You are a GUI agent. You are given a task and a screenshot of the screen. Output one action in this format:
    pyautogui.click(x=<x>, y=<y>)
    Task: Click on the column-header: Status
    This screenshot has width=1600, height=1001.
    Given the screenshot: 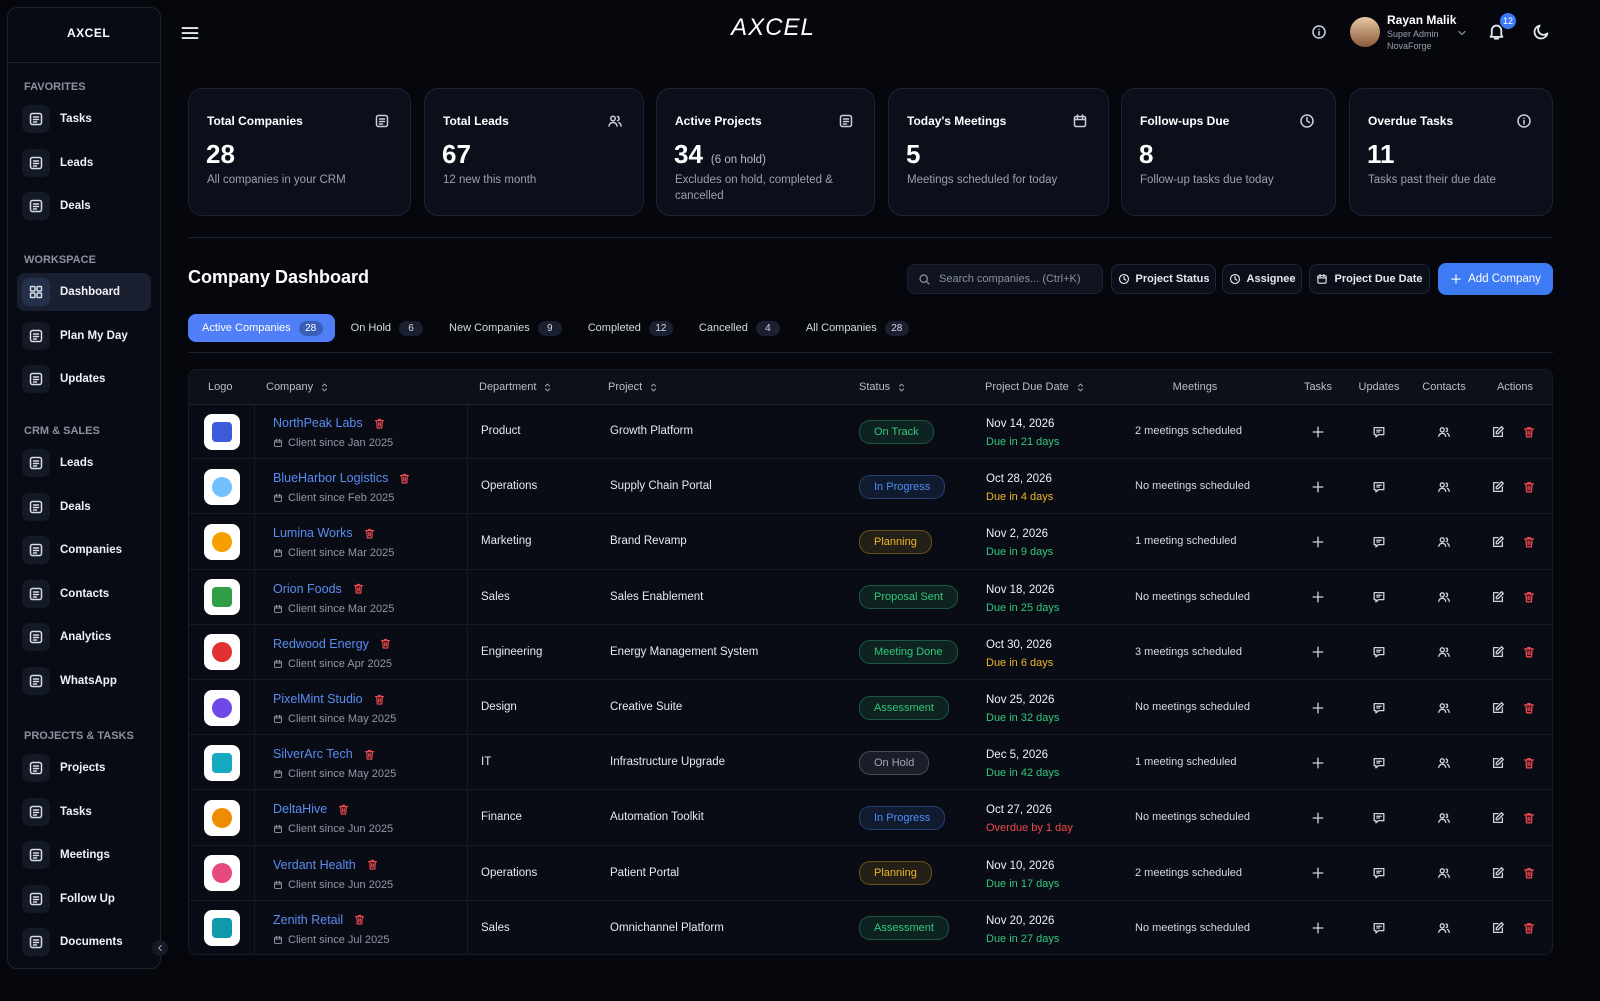 What is the action you would take?
    pyautogui.click(x=883, y=387)
    